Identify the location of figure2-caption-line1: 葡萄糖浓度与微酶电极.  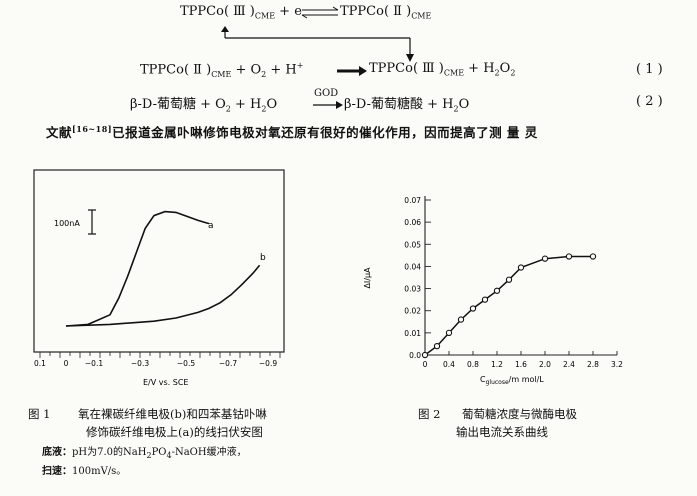
(519, 414).